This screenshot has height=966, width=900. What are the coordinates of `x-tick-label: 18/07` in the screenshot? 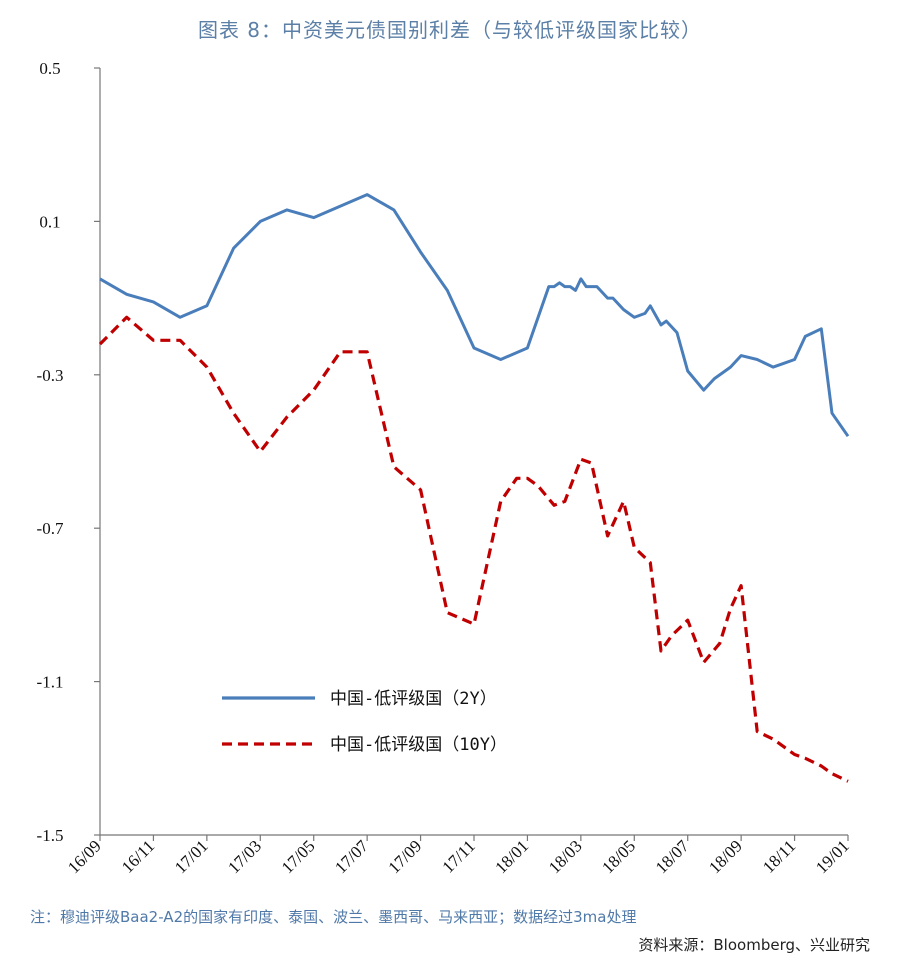 It's located at (672, 856).